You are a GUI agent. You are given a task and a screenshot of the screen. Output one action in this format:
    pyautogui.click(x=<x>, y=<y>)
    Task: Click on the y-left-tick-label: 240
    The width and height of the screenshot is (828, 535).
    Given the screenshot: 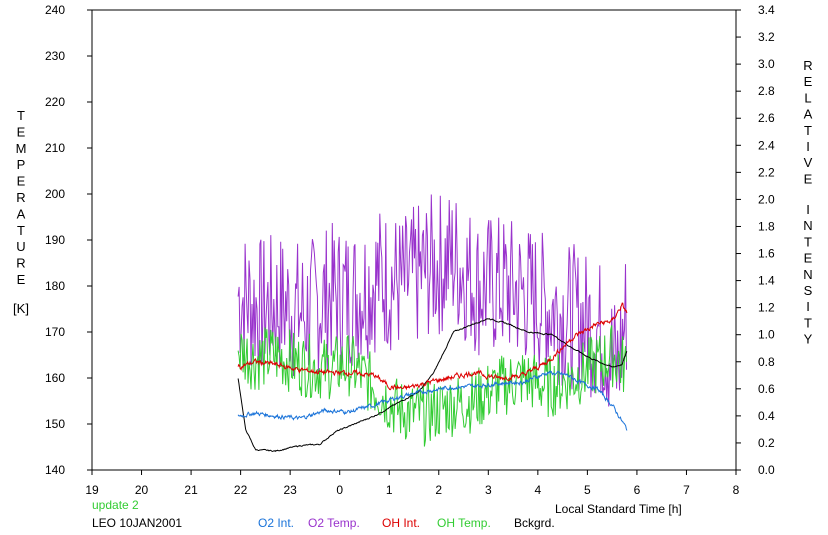 What is the action you would take?
    pyautogui.click(x=55, y=10)
    